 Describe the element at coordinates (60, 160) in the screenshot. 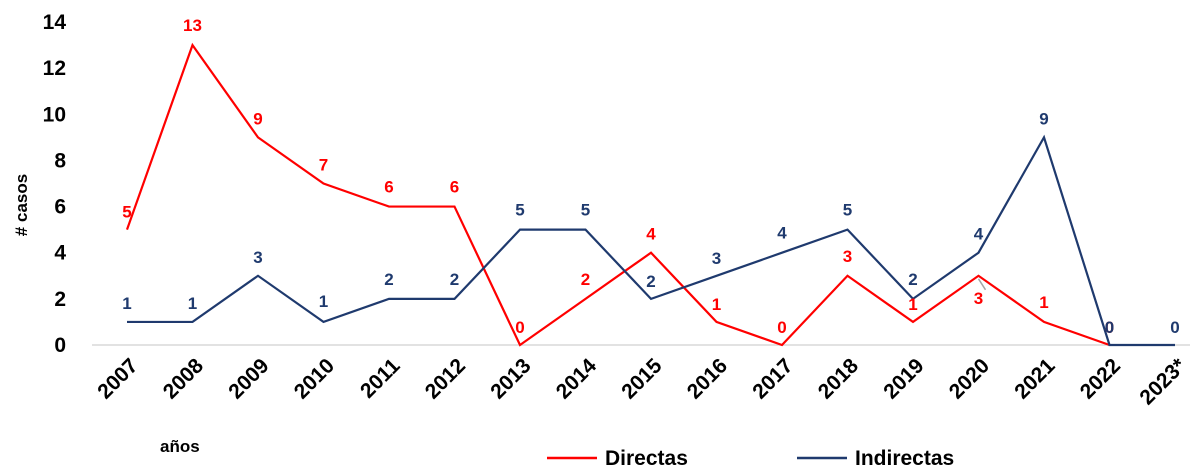

I see `y-tick-label: 8` at that location.